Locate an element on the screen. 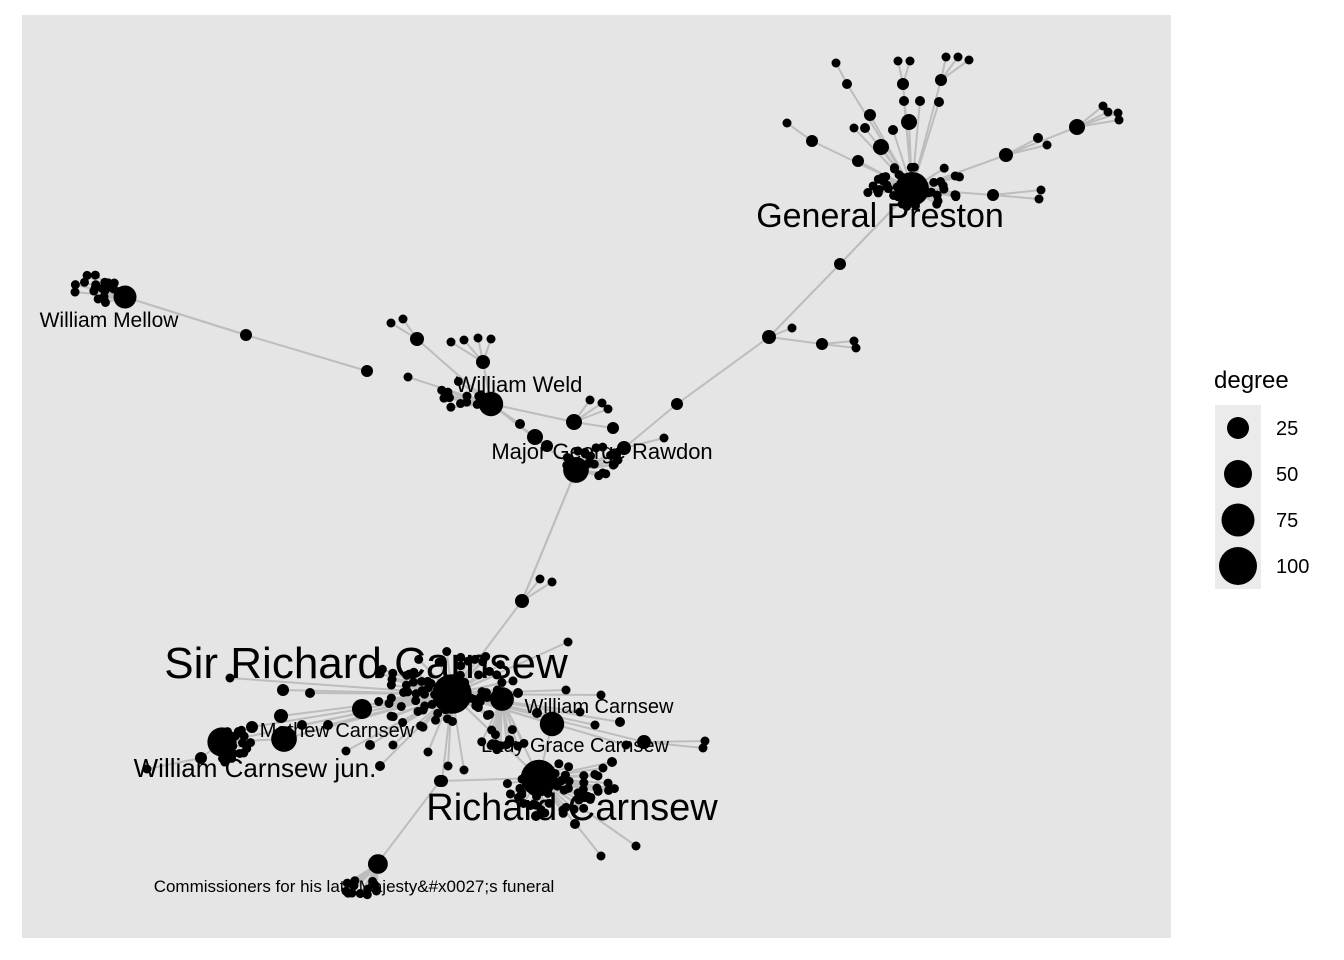  hub-node-general-preston is located at coordinates (912, 189).